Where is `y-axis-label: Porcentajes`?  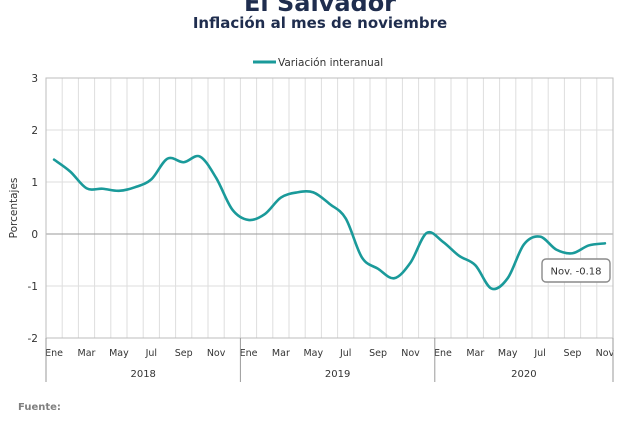 y-axis-label: Porcentajes is located at coordinates (14, 208).